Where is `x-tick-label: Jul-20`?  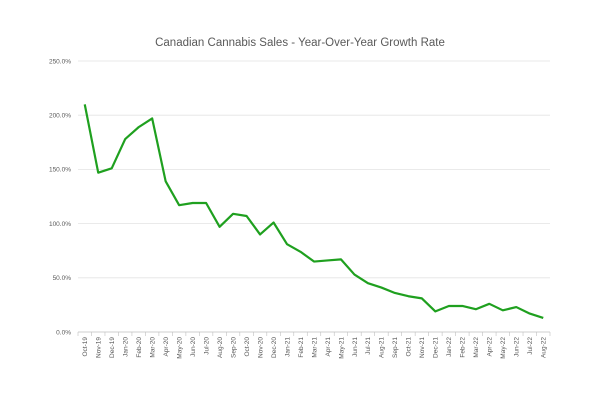
x-tick-label: Jul-20 is located at coordinates (206, 346).